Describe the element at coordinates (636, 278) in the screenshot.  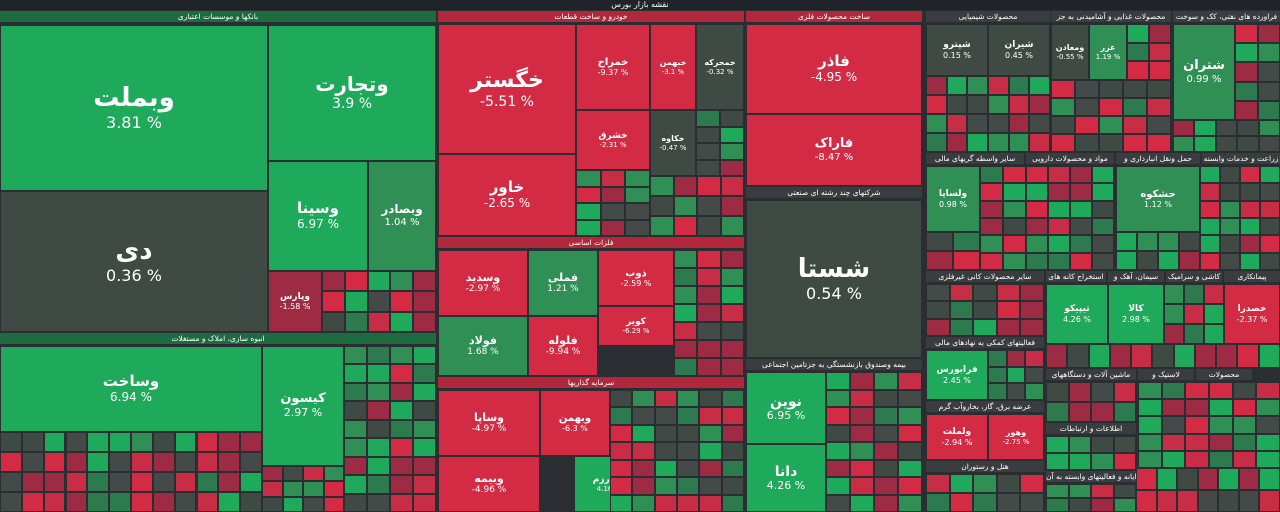
I see `tile-17: ذوب -2.59 %` at that location.